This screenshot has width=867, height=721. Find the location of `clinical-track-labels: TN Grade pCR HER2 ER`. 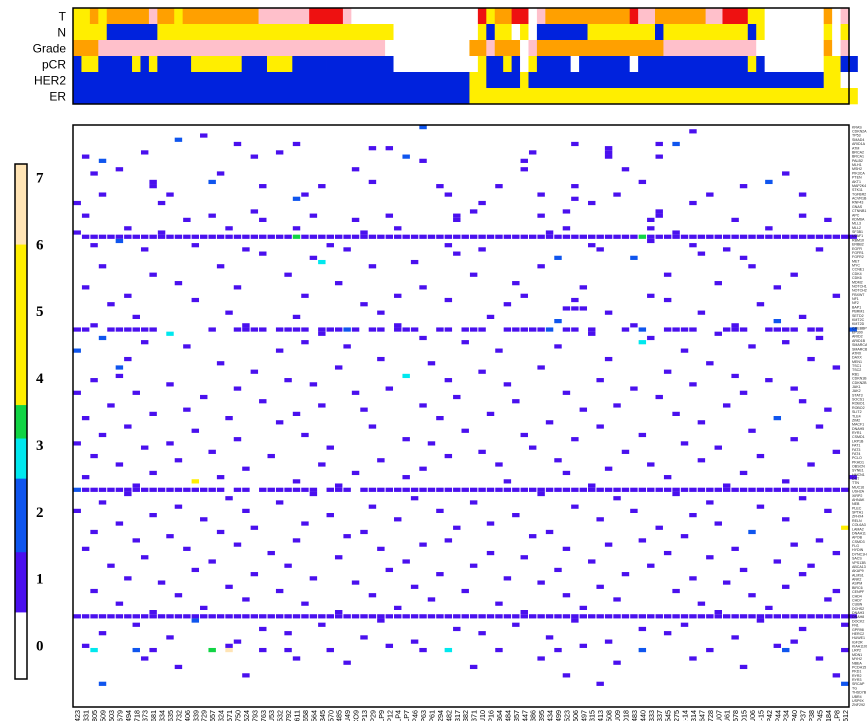

clinical-track-labels: TN Grade pCR HER2 ER is located at coordinates (50, 57).